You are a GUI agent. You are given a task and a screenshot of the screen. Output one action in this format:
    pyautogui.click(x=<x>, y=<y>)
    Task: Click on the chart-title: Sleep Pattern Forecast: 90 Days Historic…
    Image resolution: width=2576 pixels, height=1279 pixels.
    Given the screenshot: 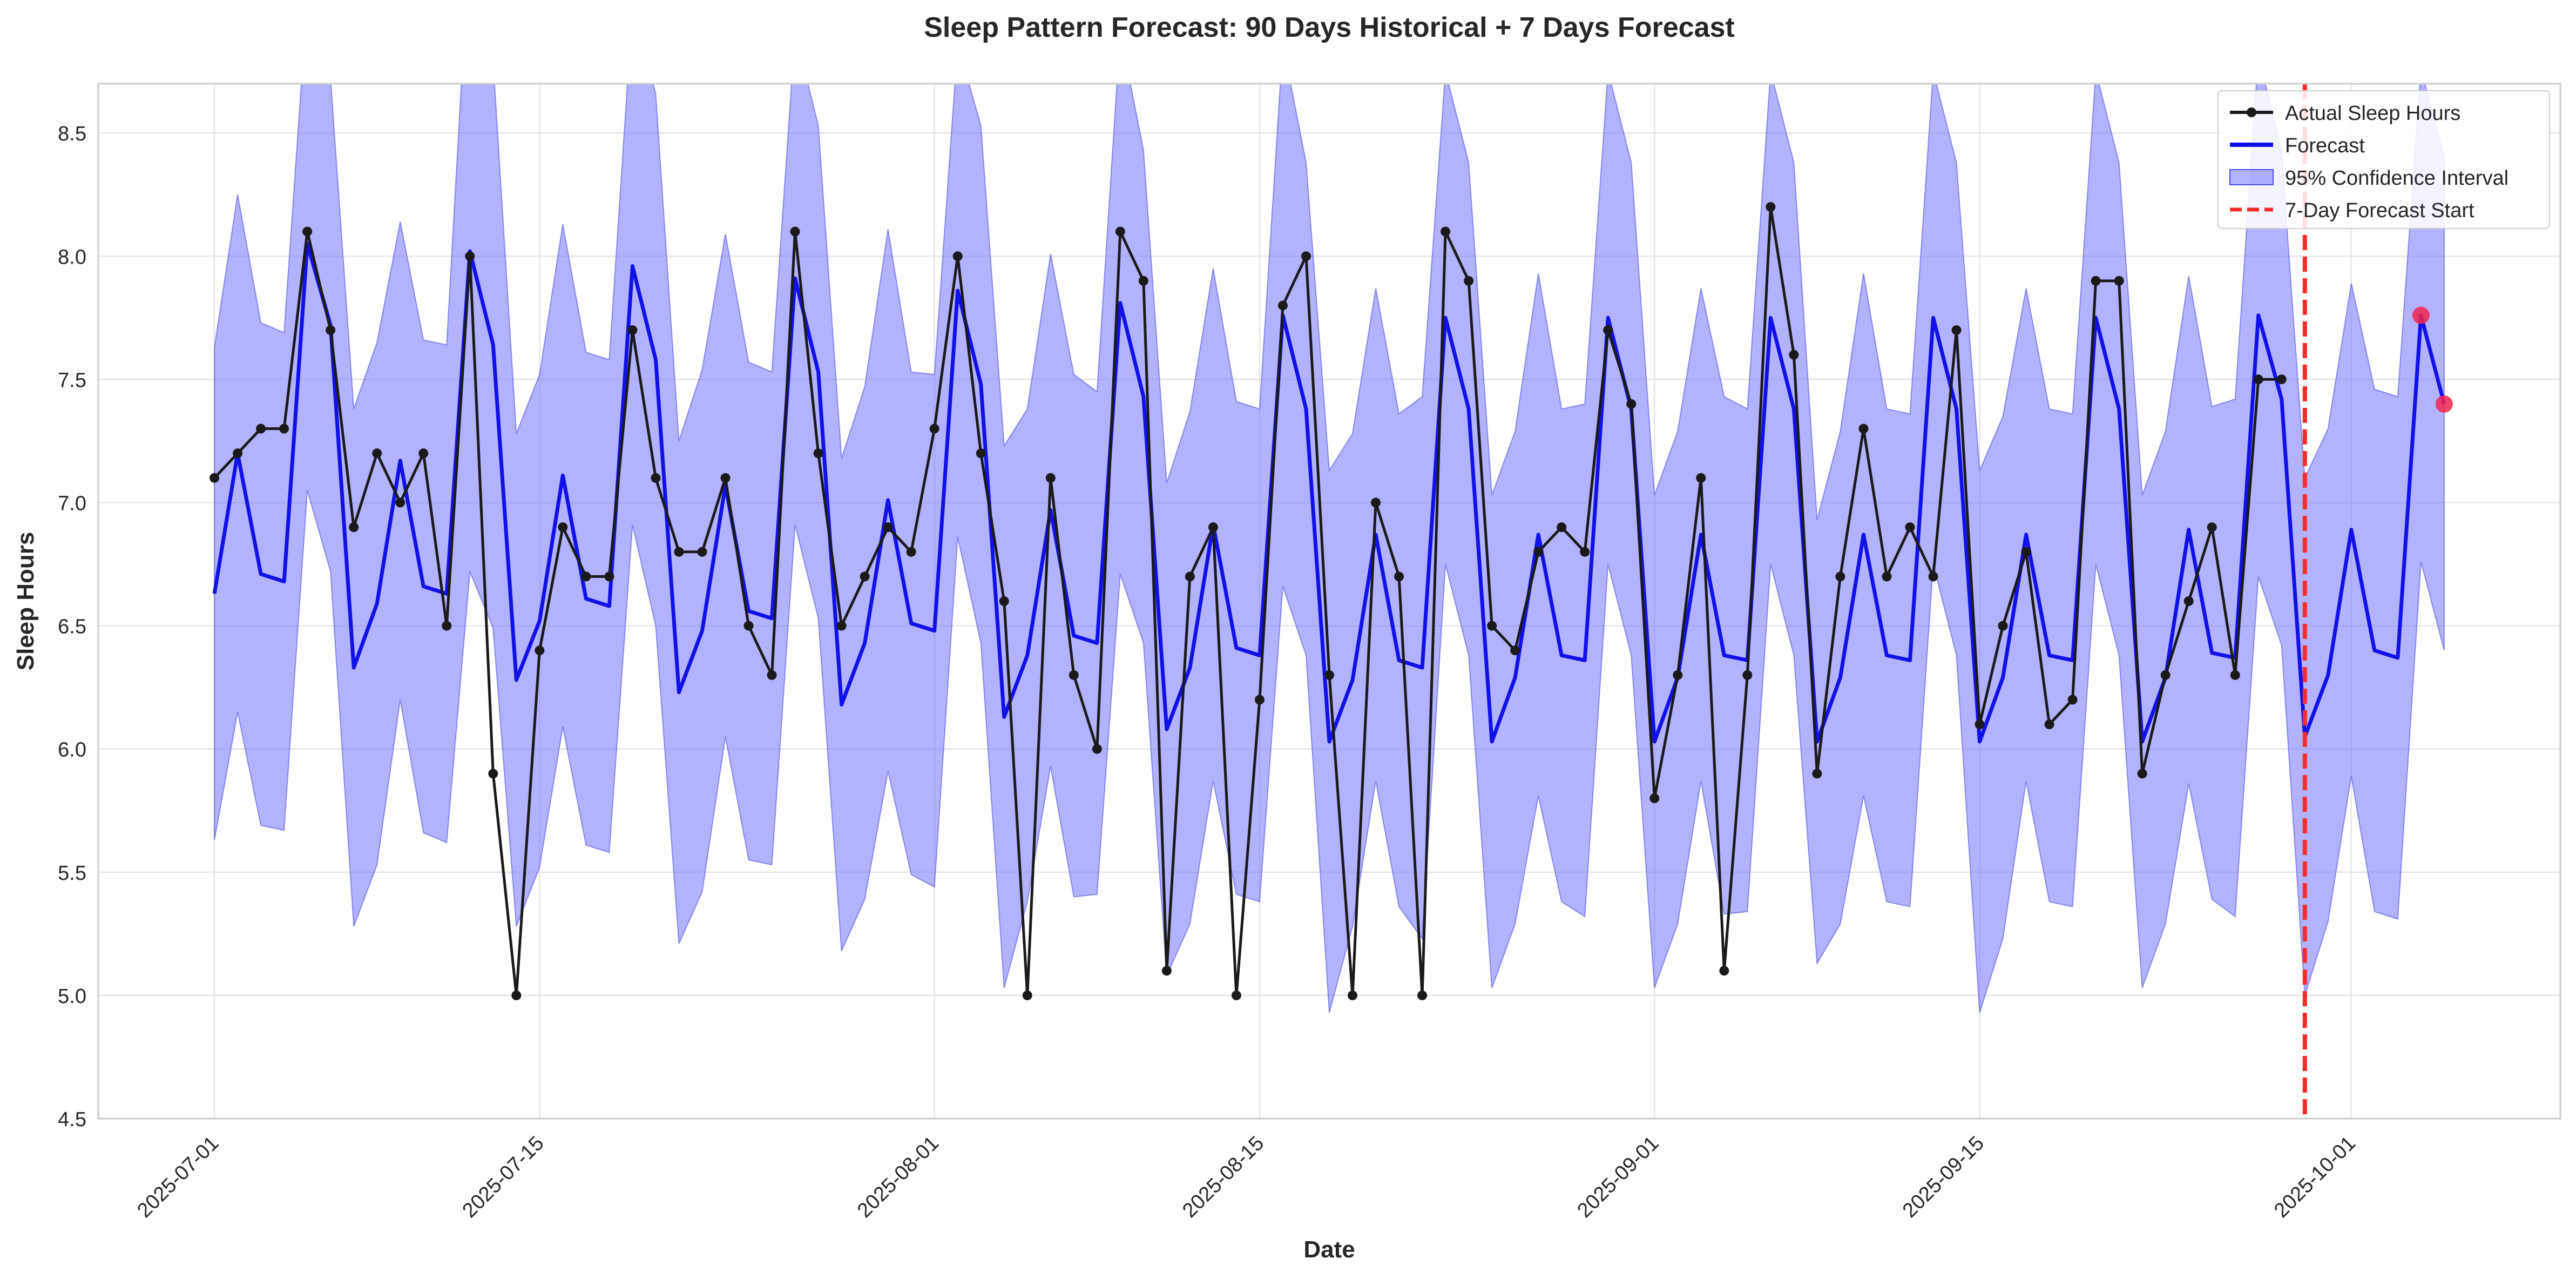 What is the action you would take?
    pyautogui.click(x=1329, y=27)
    